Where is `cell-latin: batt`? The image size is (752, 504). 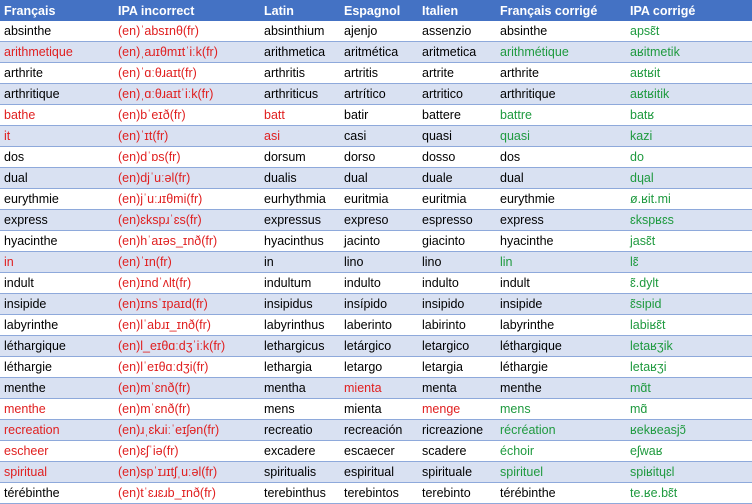
cell-latin: batt is located at coordinates (300, 115).